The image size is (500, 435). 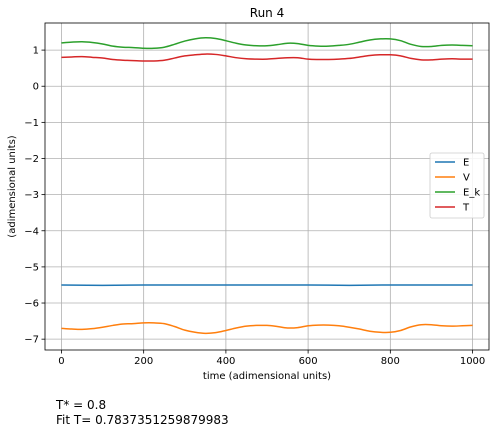 What do you see at coordinates (267, 43) in the screenshot?
I see `series-line-e-k` at bounding box center [267, 43].